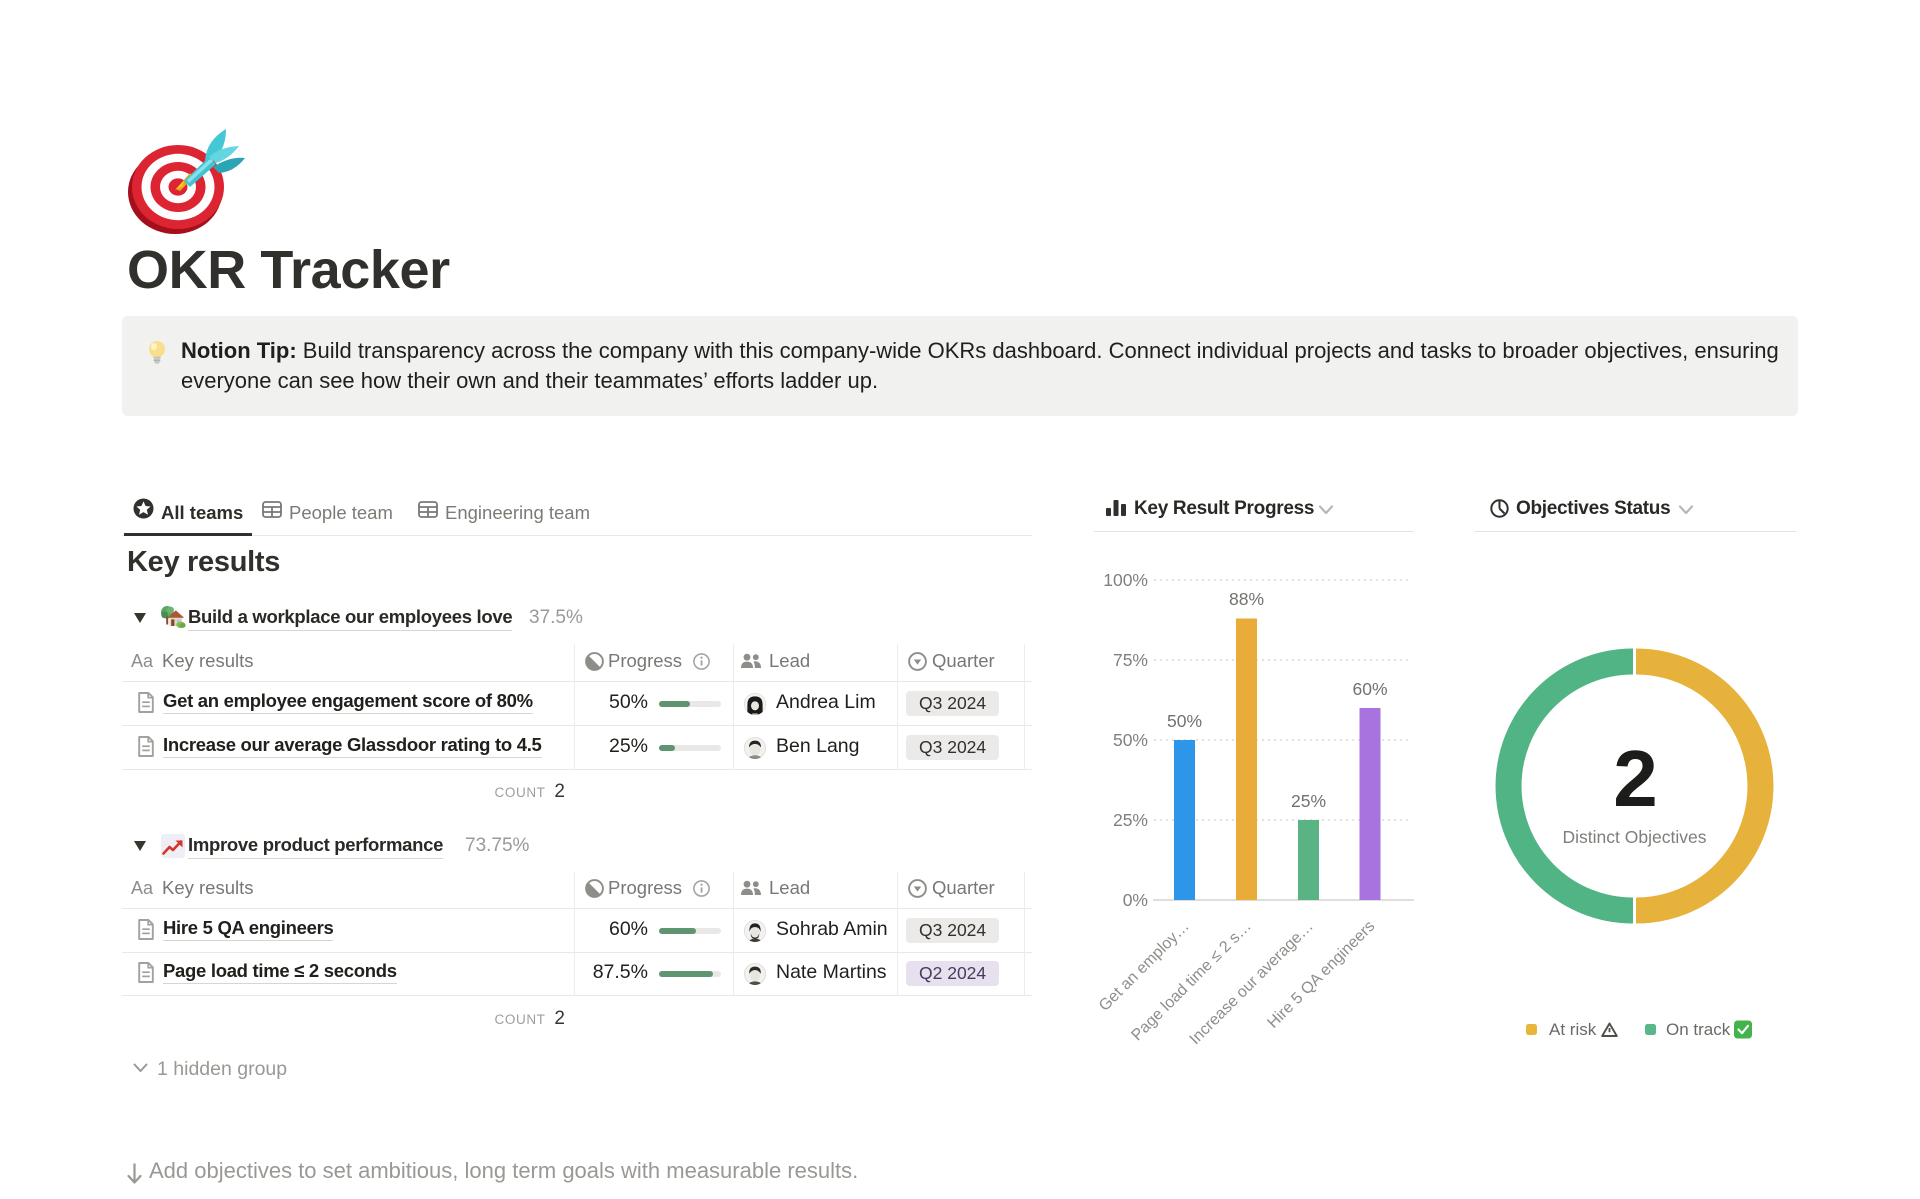 The width and height of the screenshot is (1920, 1199). Describe the element at coordinates (1130, 660) in the screenshot. I see `svg-text: 75%` at that location.